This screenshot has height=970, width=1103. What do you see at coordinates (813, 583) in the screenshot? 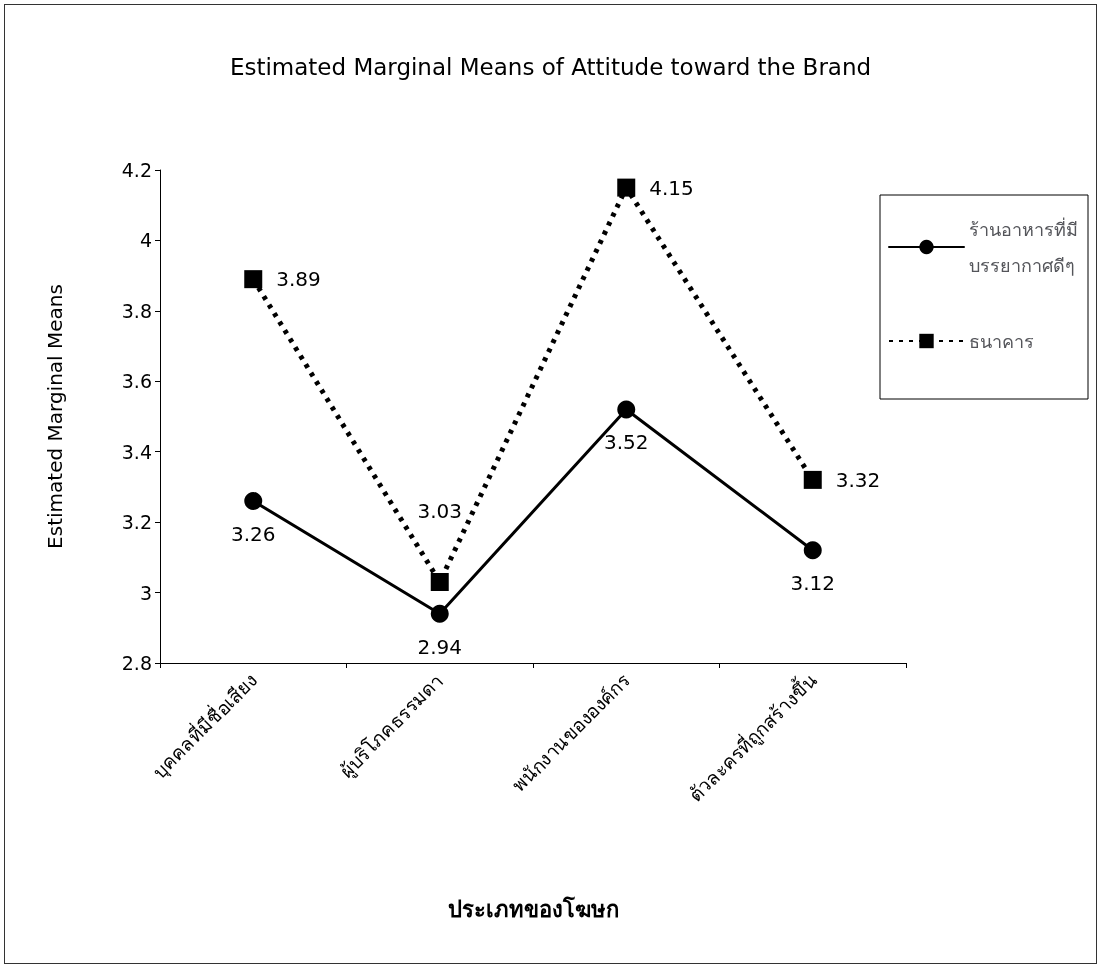
I see `data-label: 3.12` at bounding box center [813, 583].